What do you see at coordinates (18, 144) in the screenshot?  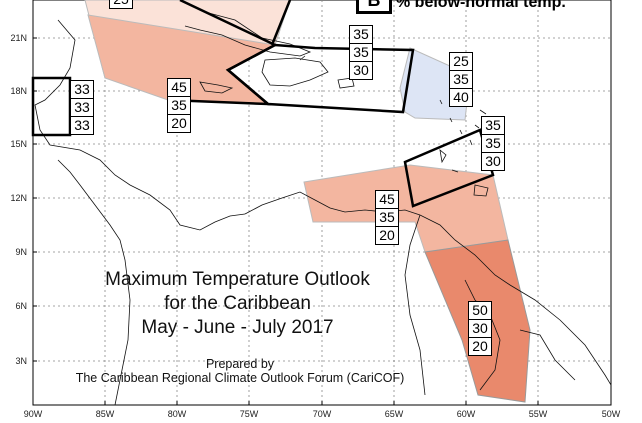 I see `lat-label: 15N` at bounding box center [18, 144].